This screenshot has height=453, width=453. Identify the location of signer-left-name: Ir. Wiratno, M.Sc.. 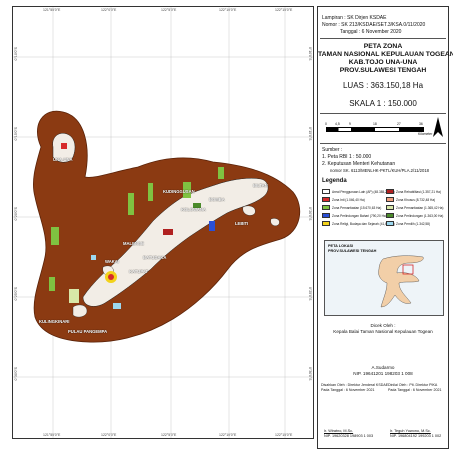
(339, 431).